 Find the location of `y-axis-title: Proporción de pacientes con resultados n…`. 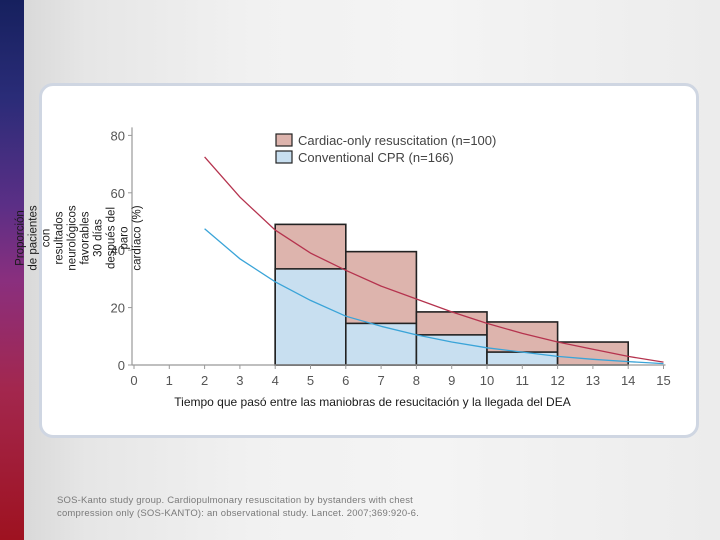

y-axis-title: Proporción de pacientes con resultados n… is located at coordinates (79, 238).